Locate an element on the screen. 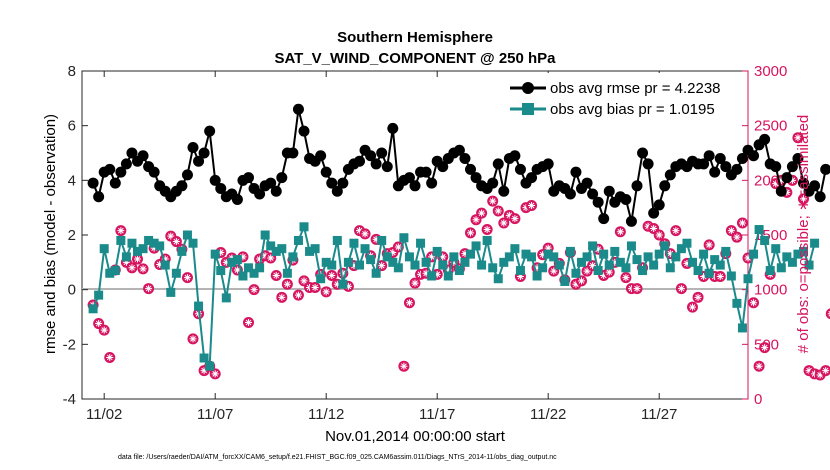  y2-axis-label: # of obs: o=possible; ∗=assimilated is located at coordinates (803, 234).